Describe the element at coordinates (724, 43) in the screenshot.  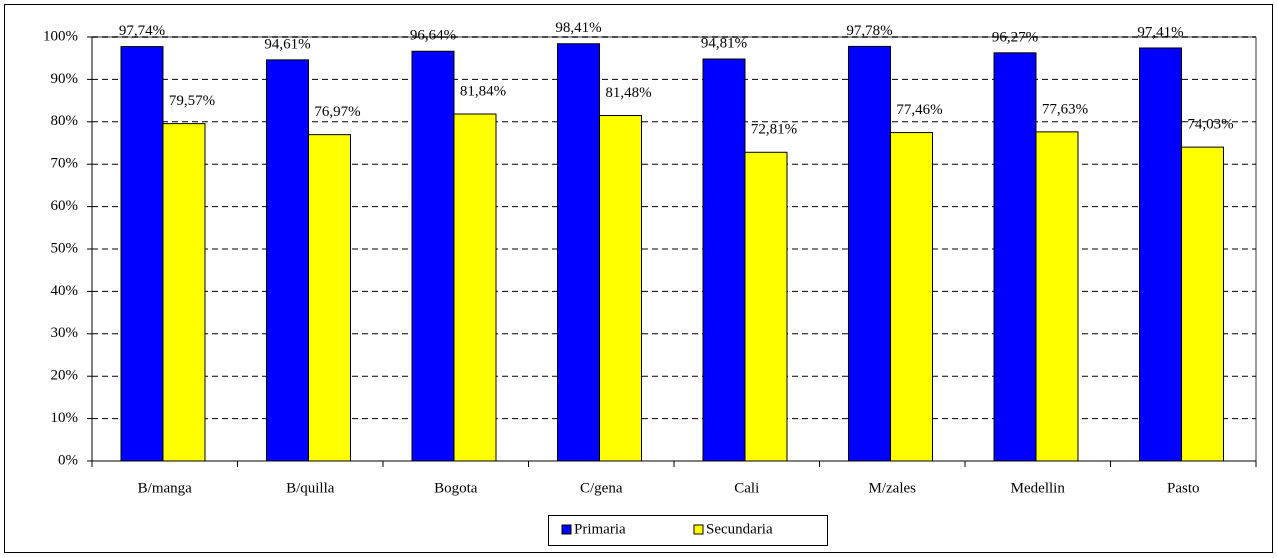
I see `data-label: 94,81%` at that location.